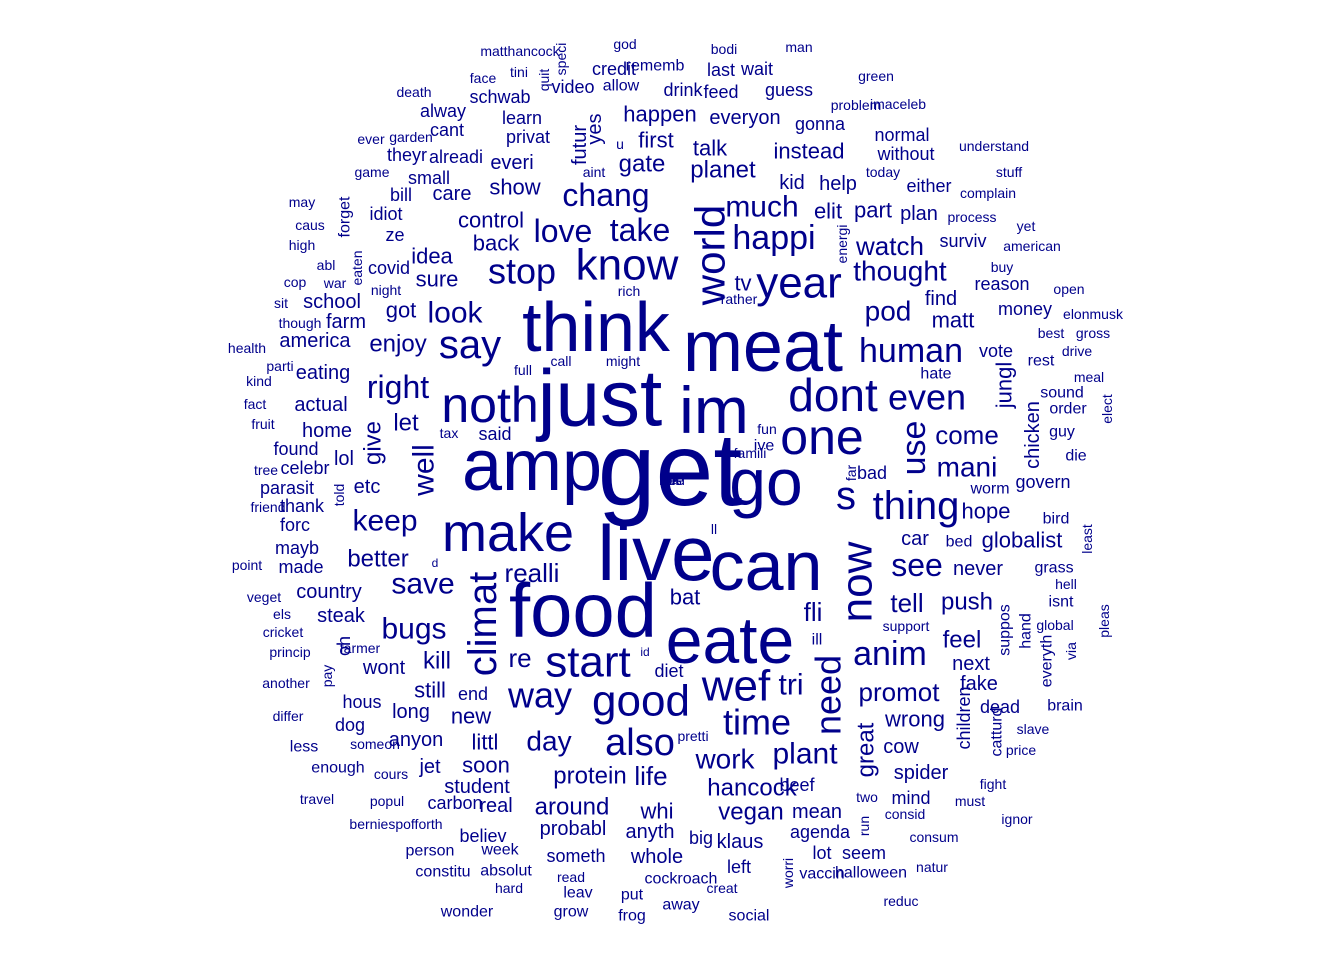 This screenshot has height=960, width=1344. Describe the element at coordinates (1022, 540) in the screenshot. I see `cloud-word-globalist: globalist` at that location.